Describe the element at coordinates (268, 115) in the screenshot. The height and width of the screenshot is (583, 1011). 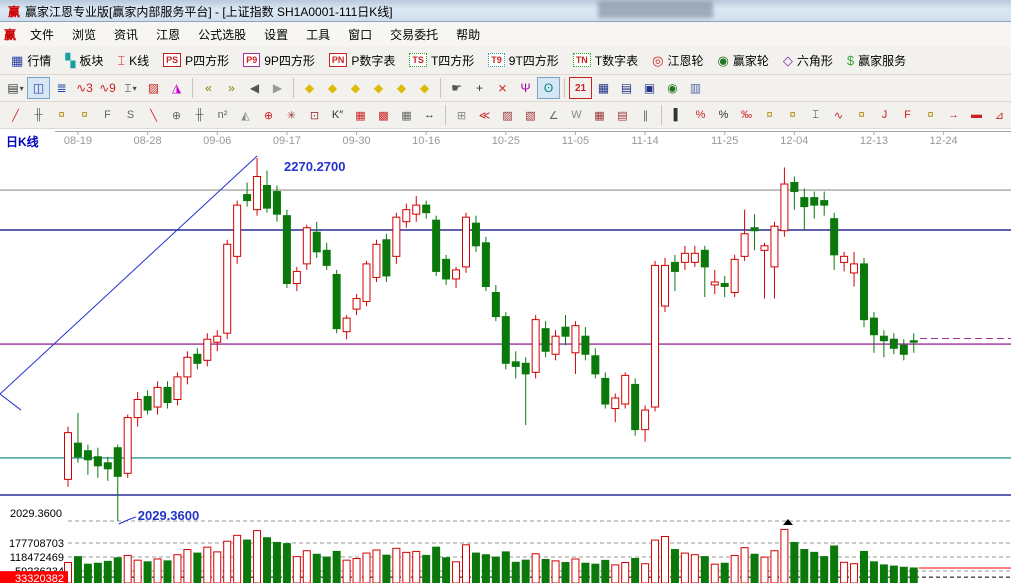
I see `target-cross-button: ⊕` at that location.